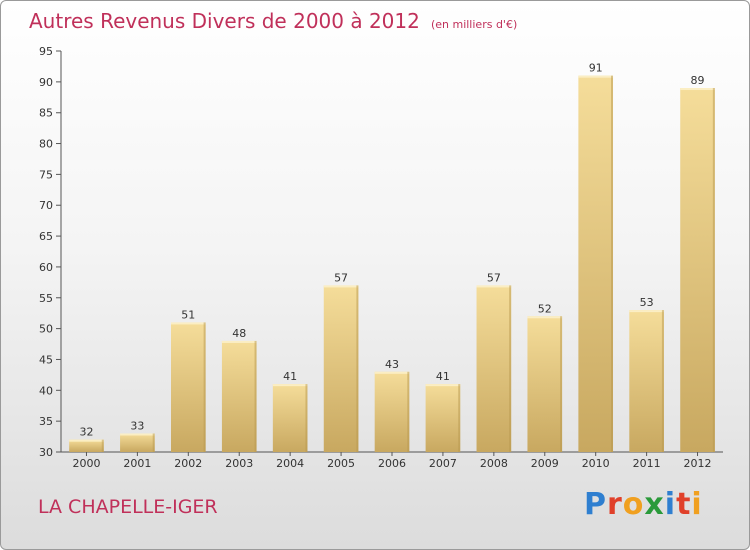  I want to click on data-label: 89, so click(698, 80).